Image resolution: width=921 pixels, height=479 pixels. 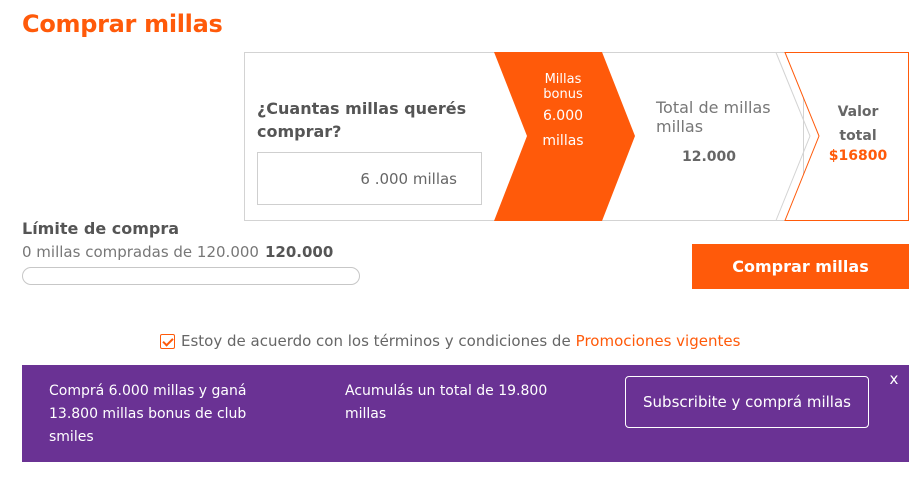 I want to click on buy-miles-button: Comprar millas, so click(x=800, y=266).